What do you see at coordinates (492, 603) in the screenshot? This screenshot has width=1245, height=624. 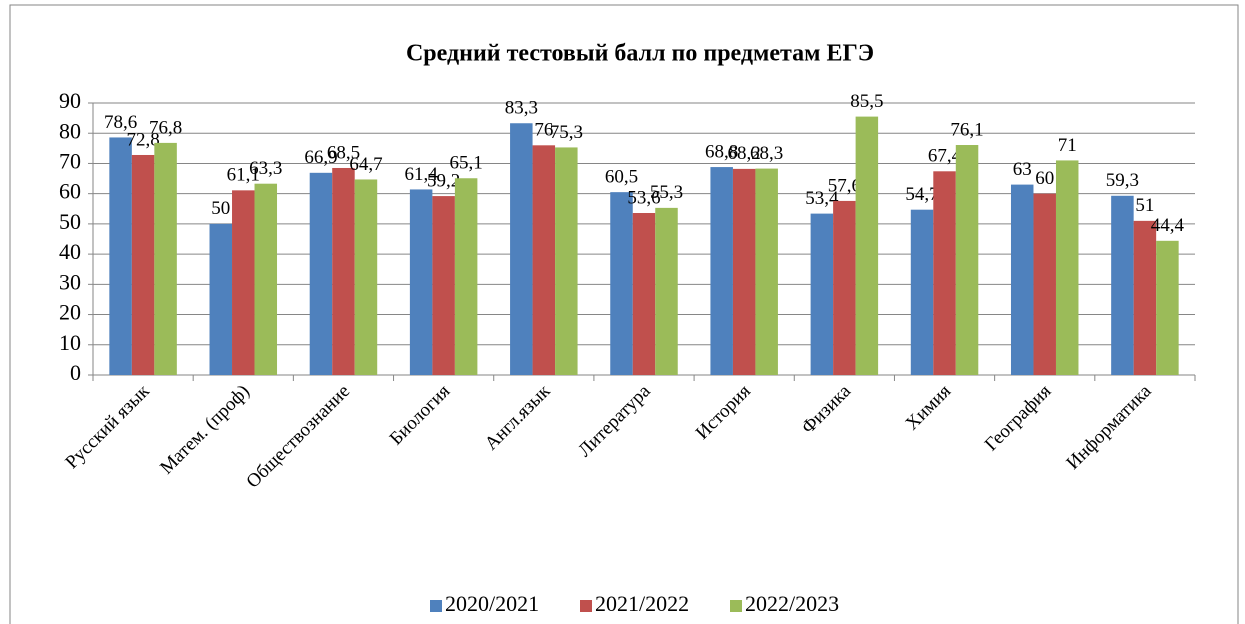 I see `legend-label: 2020/2021` at bounding box center [492, 603].